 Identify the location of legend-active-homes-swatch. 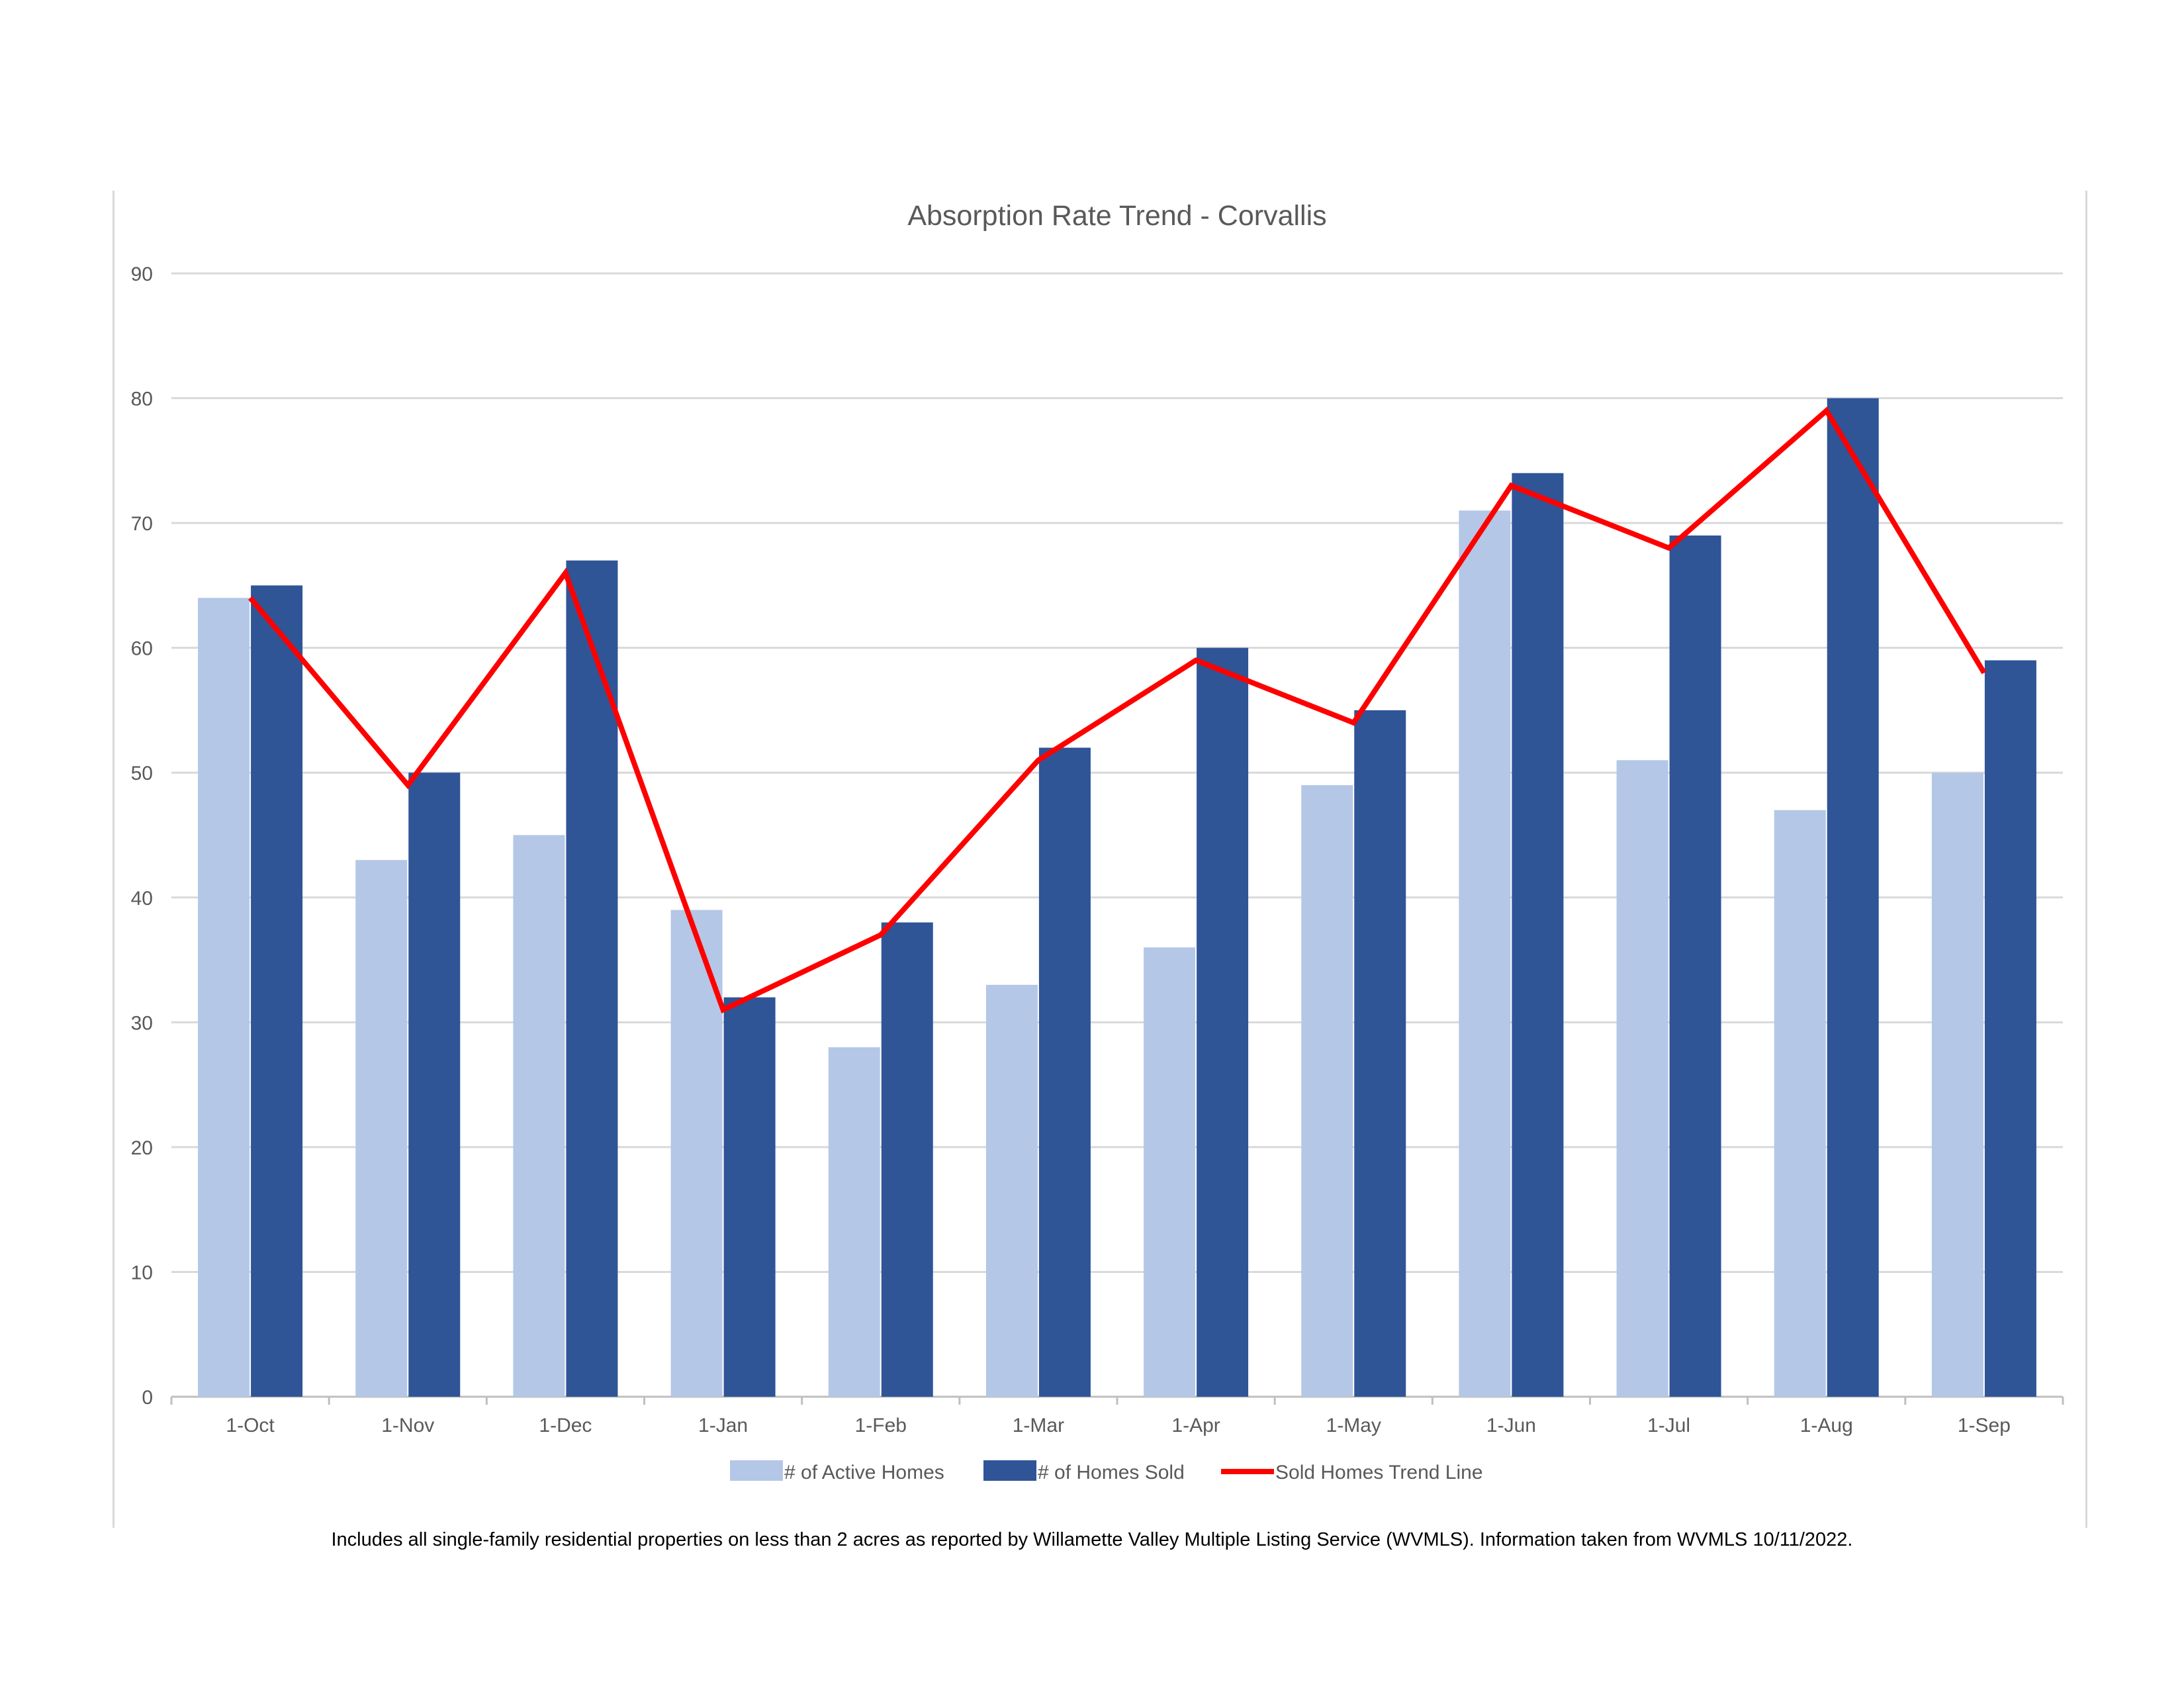
(756, 1470).